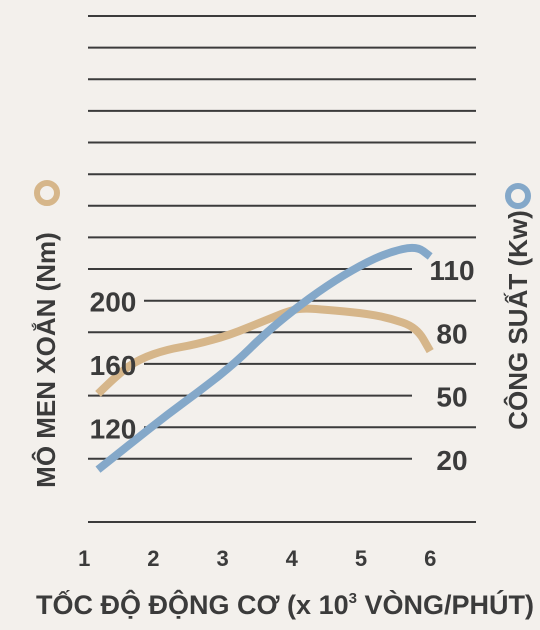 The height and width of the screenshot is (630, 540). I want to click on x-tick-label-2: 2, so click(153, 558).